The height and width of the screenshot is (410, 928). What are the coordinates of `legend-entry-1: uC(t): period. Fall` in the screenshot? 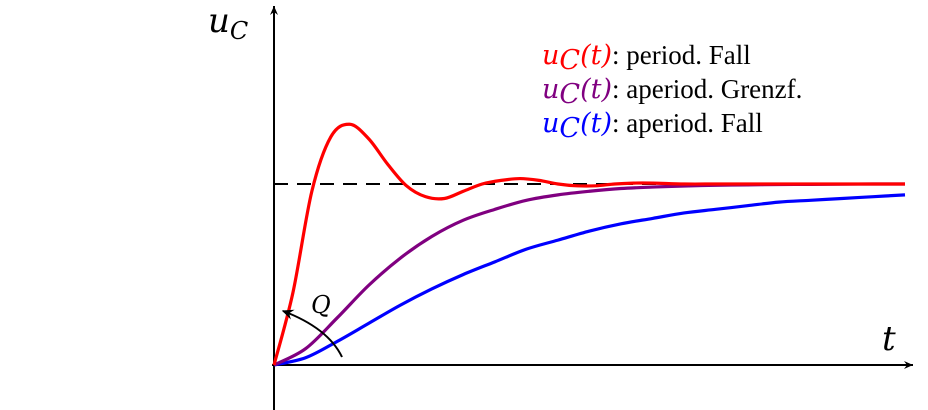 It's located at (646, 58).